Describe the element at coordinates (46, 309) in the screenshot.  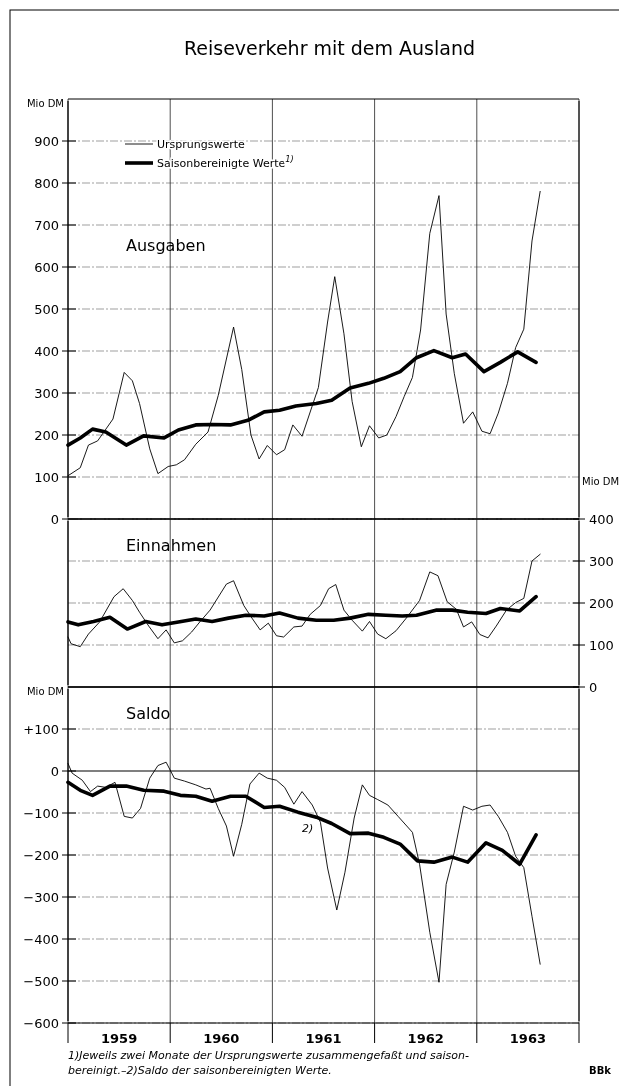
I see `y-tick-label: 500` at that location.